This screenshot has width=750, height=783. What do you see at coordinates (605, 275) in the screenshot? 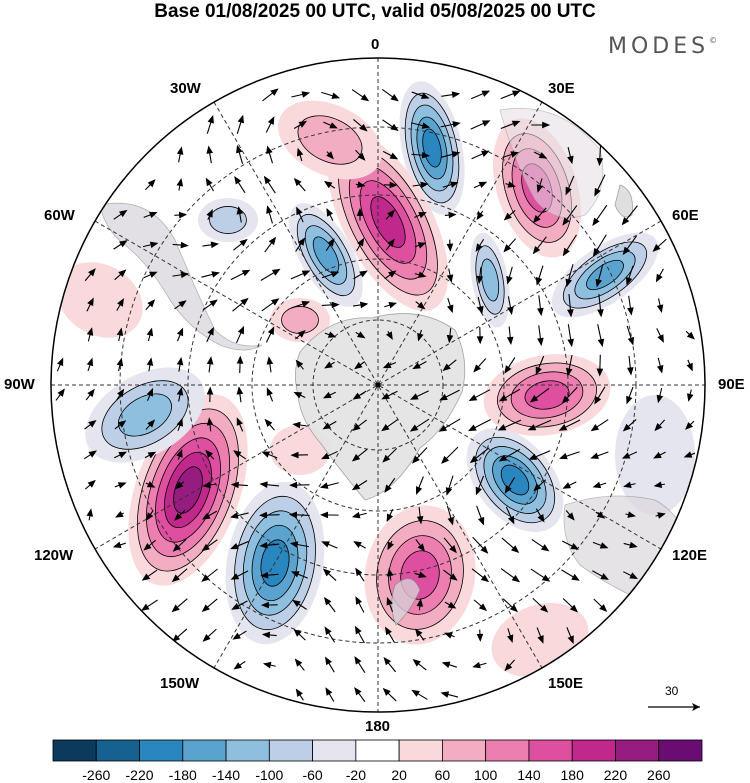
I see `negative-anomaly-contour` at bounding box center [605, 275].